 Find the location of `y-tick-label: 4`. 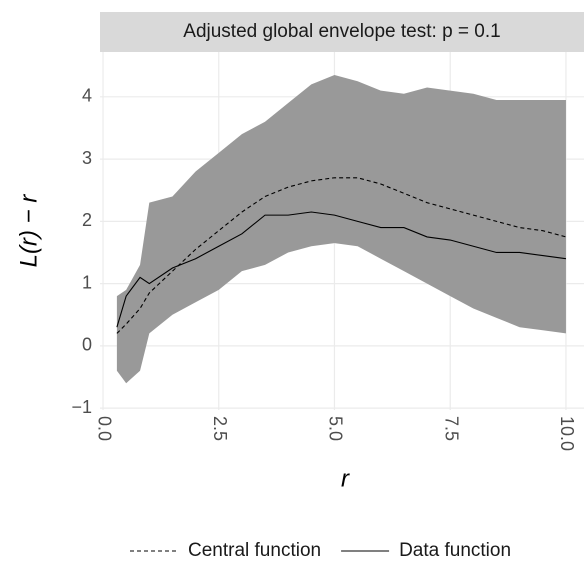

y-tick-label: 4 is located at coordinates (87, 96).